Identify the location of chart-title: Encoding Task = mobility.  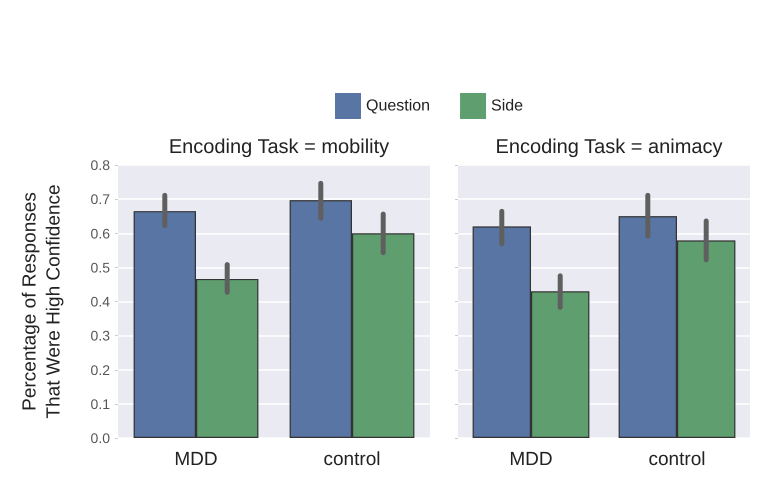
(279, 147).